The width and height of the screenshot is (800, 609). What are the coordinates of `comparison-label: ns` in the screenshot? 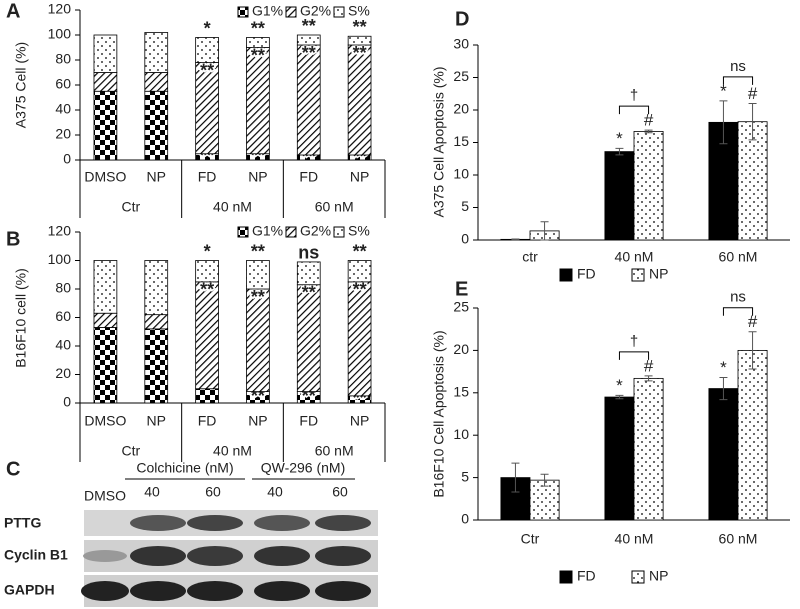 It's located at (738, 66).